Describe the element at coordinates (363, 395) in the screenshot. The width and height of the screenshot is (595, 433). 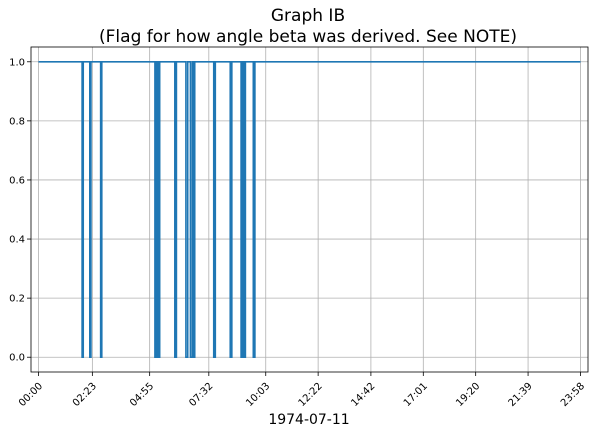
I see `x-tick-label: 14:42` at that location.